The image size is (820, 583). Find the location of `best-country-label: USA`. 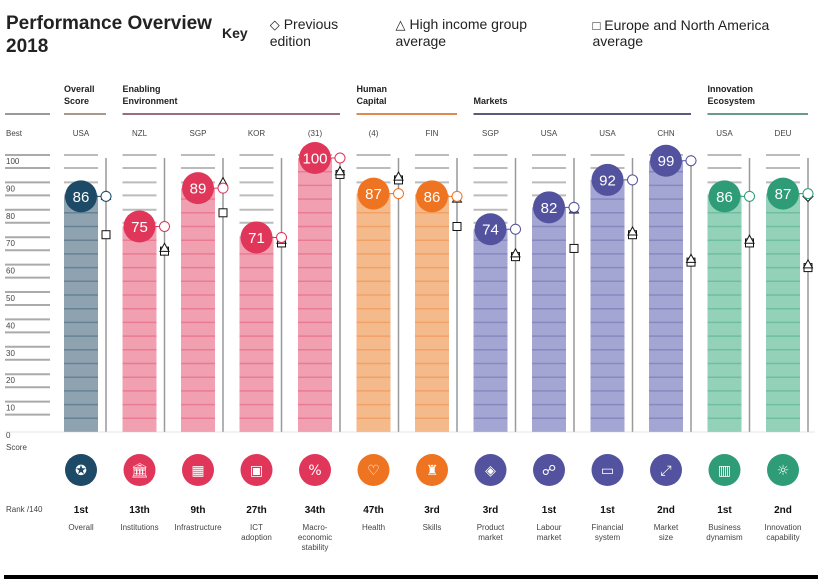

best-country-label: USA is located at coordinates (724, 133).